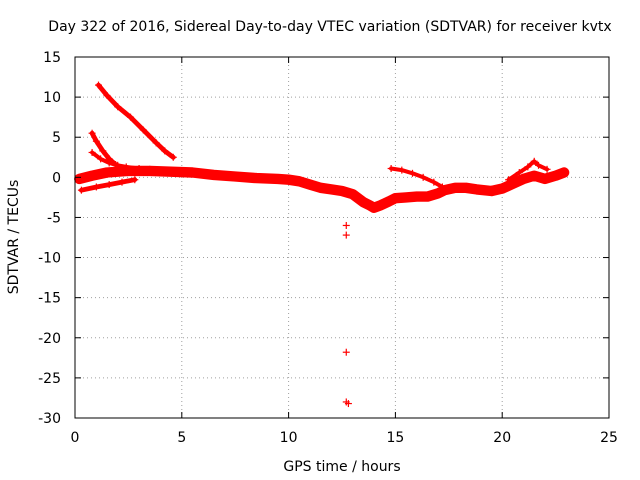 The image size is (640, 480). What do you see at coordinates (52, 98) in the screenshot?
I see `y-tick-label: 10` at bounding box center [52, 98].